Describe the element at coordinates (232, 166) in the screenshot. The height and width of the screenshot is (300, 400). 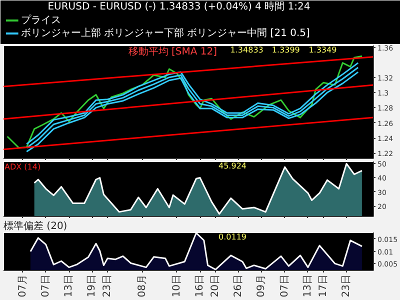
I see `annotation: 45.924` at that location.